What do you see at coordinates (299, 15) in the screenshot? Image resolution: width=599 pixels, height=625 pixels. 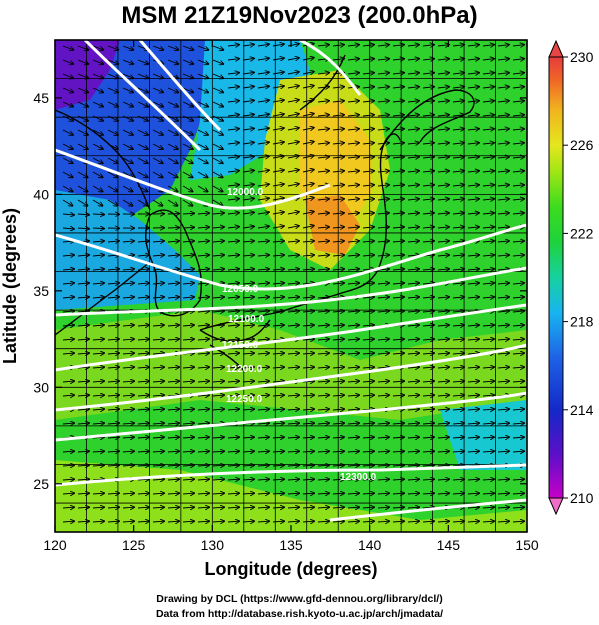 I see `chart-title: MSM 21Z19Nov2023 (200.0hPa)` at bounding box center [299, 15].